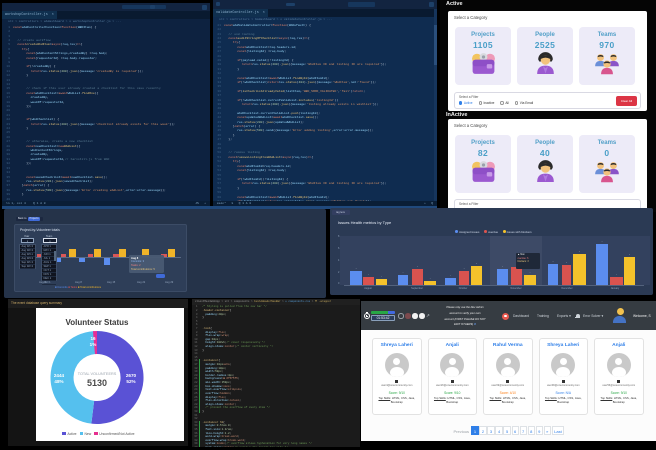 Image resolution: width=656 pixels, height=450 pixels. What do you see at coordinates (97, 374) in the screenshot?
I see `svg-text: TOTAL VOLUNTEERS` at bounding box center [97, 374].